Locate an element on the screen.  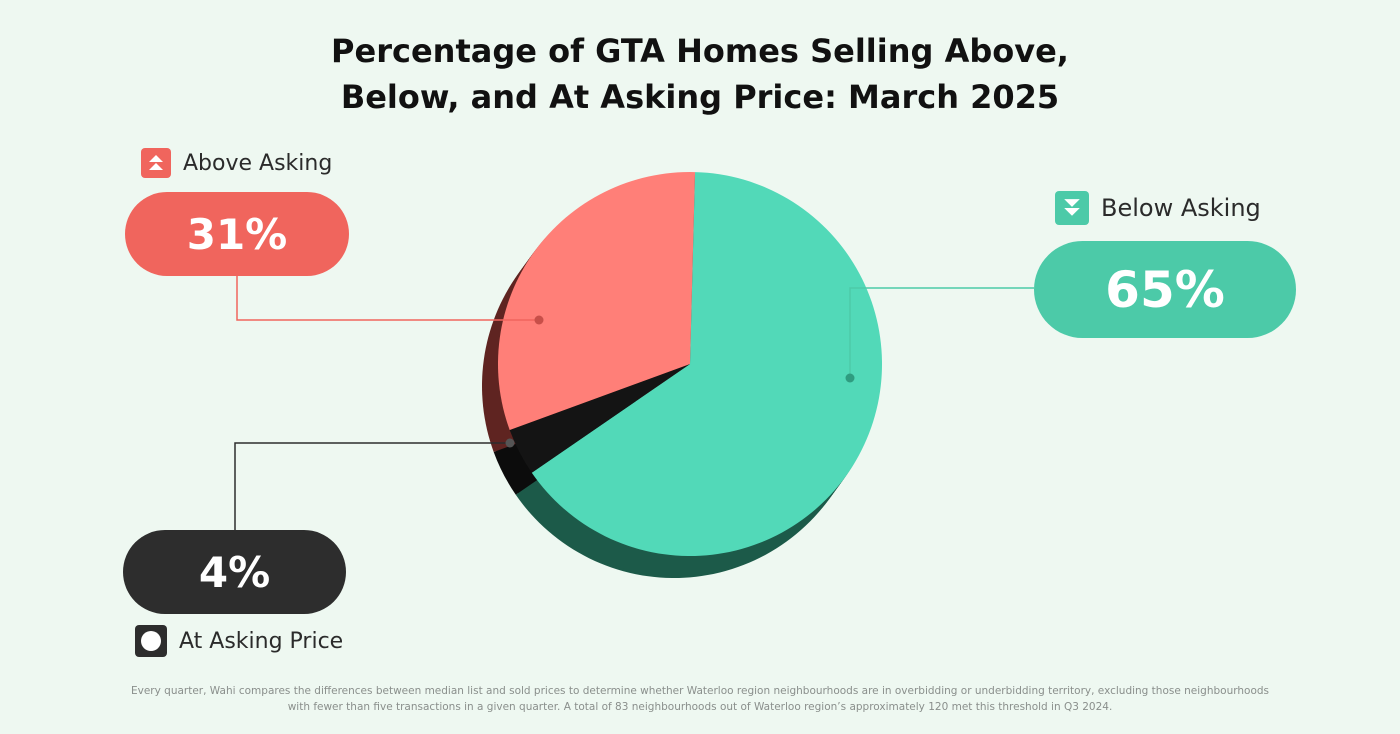
legend-above-asking-label: Above Asking is located at coordinates (258, 163).